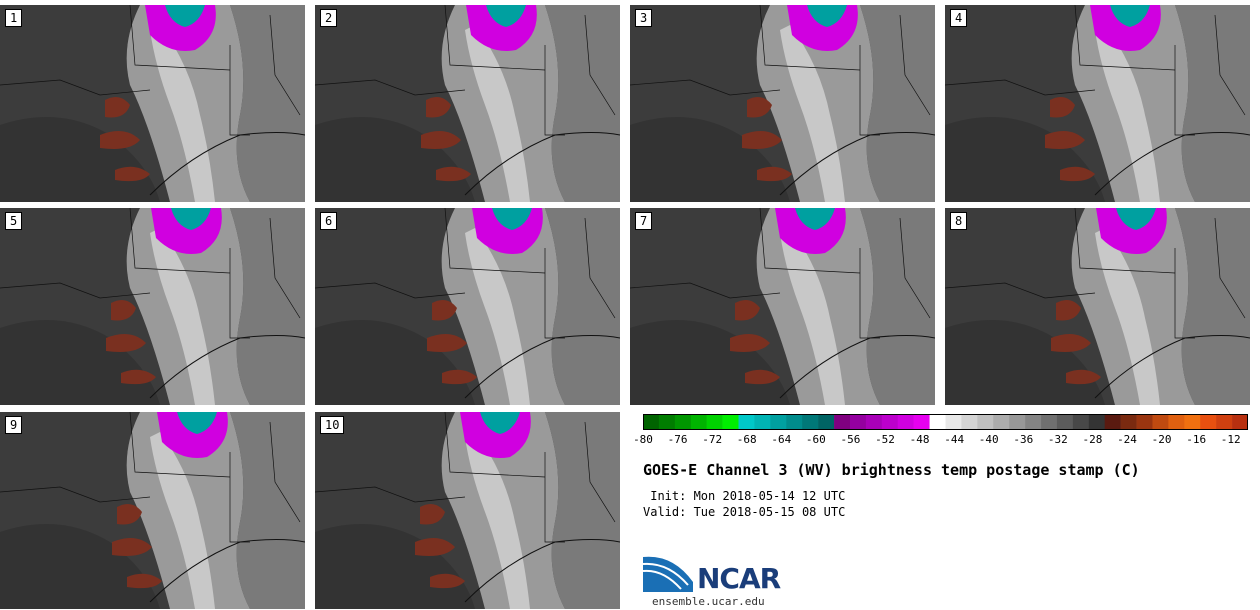  Describe the element at coordinates (712, 439) in the screenshot. I see `colorbar-tick-label: -72` at that location.